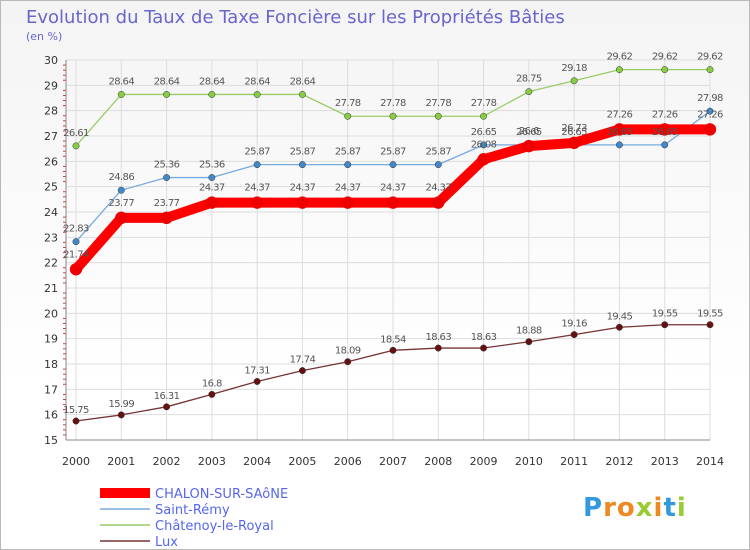 The width and height of the screenshot is (750, 550). I want to click on x-tick-label: 2011, so click(574, 461).